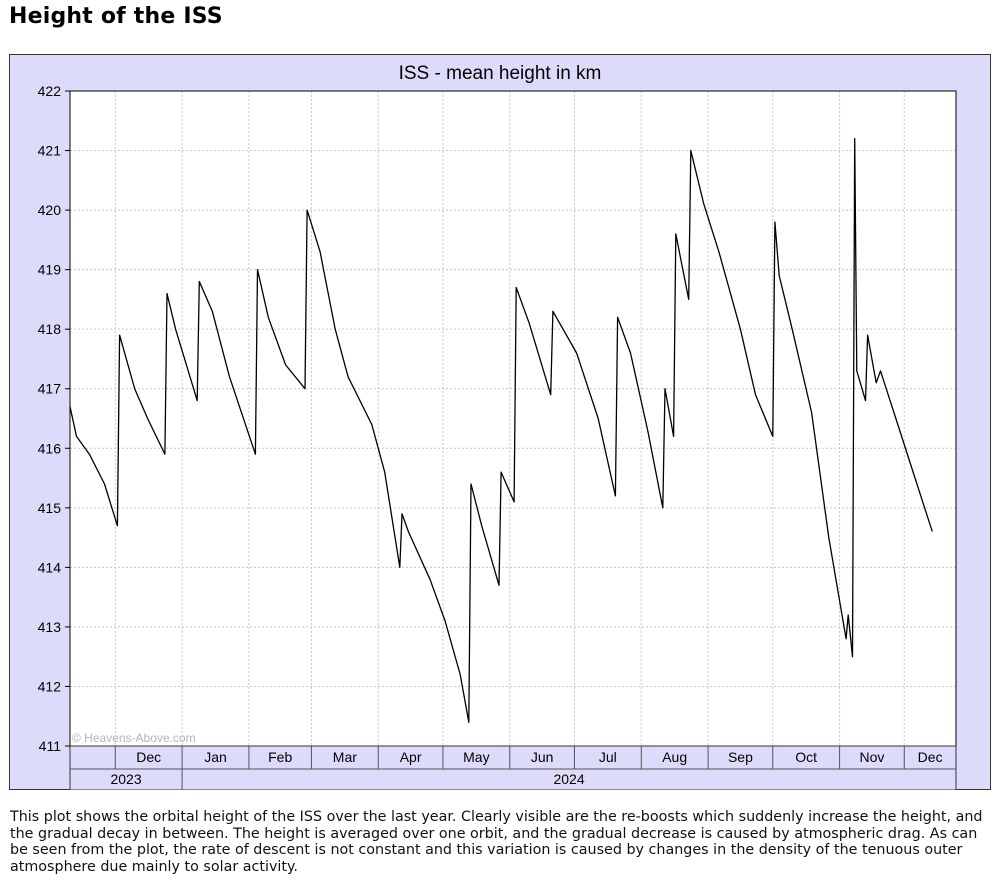 This screenshot has width=1000, height=882. Describe the element at coordinates (116, 16) in the screenshot. I see `page-title: Height of the ISS` at that location.